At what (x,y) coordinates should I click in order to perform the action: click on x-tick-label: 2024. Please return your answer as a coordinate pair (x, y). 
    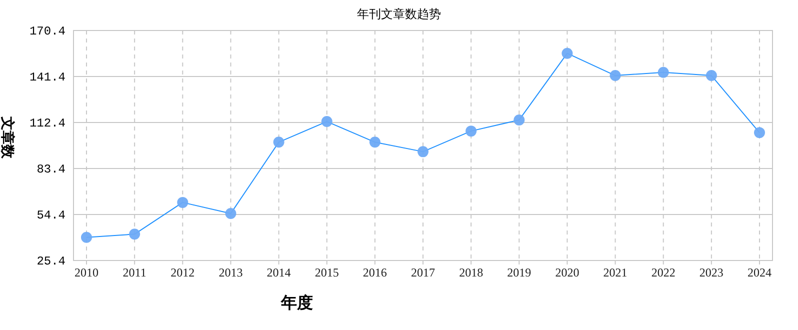
    Looking at the image, I should click on (760, 273).